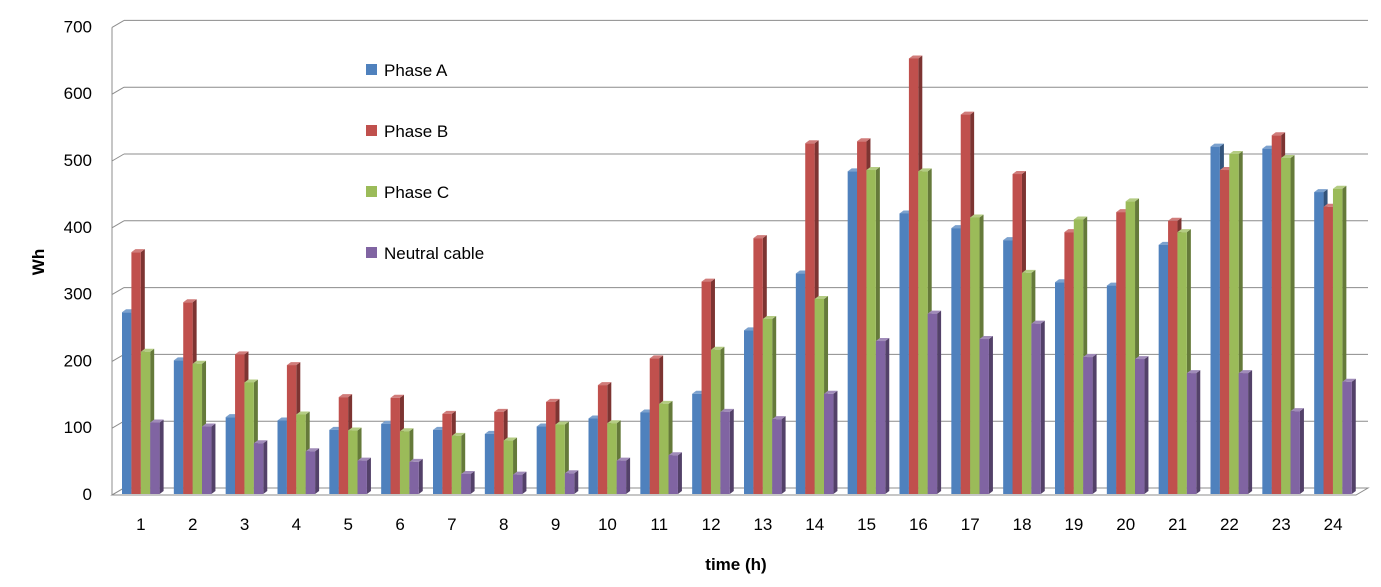 This screenshot has height=587, width=1381. What do you see at coordinates (78, 26) in the screenshot?
I see `y-tick-label: 700` at bounding box center [78, 26].